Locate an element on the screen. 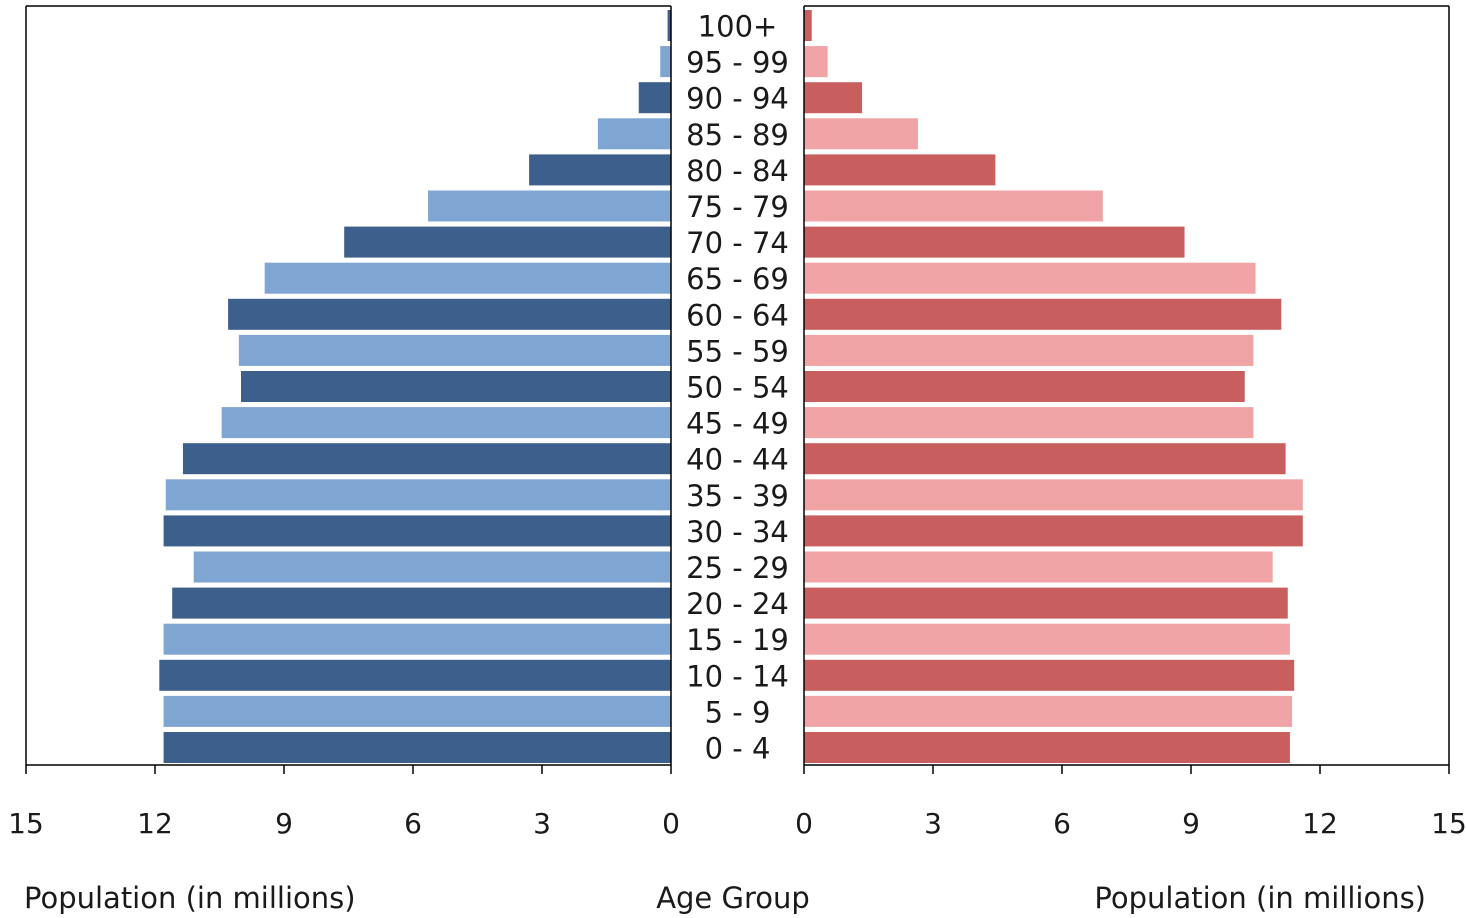  right-tick-label-6: 6 is located at coordinates (1062, 823).